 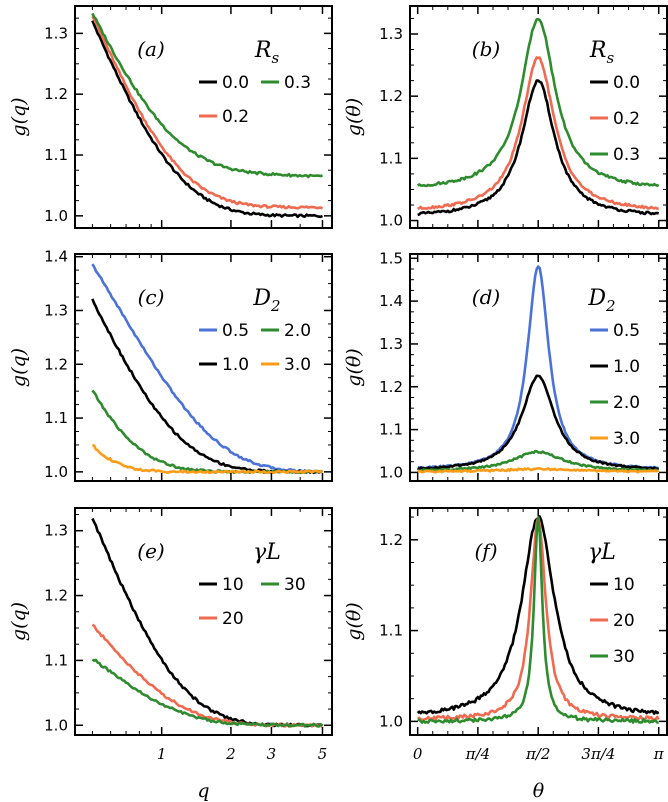 What do you see at coordinates (486, 49) in the screenshot?
I see `panel-label: (b)` at bounding box center [486, 49].